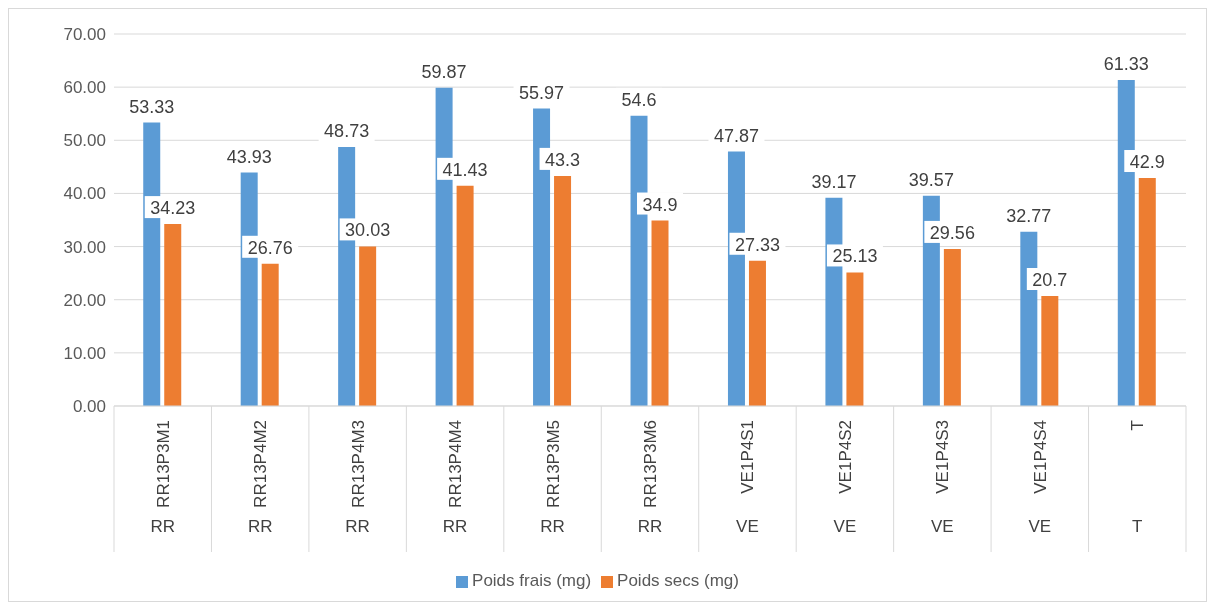 Image resolution: width=1213 pixels, height=608 pixels. Describe the element at coordinates (456, 464) in the screenshot. I see `x-tick-label: RR13P4M4` at that location.